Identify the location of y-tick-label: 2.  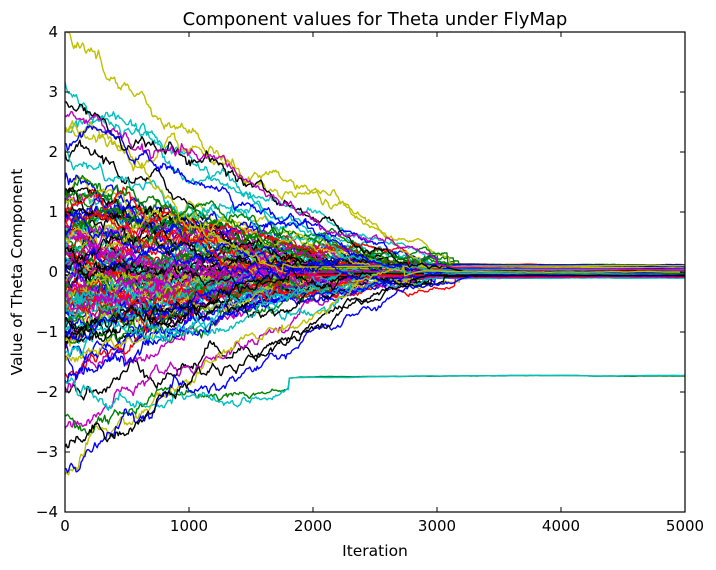
(53, 152).